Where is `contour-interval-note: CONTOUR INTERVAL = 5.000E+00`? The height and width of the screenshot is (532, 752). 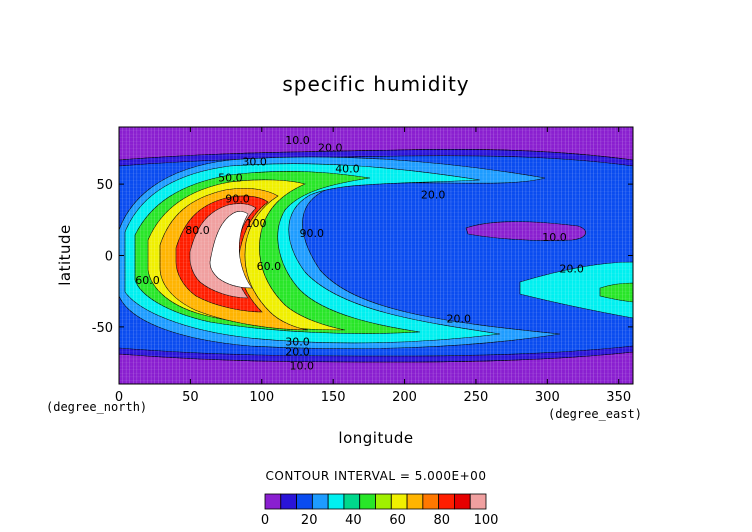
contour-interval-note: CONTOUR INTERVAL = 5.000E+00 is located at coordinates (376, 476).